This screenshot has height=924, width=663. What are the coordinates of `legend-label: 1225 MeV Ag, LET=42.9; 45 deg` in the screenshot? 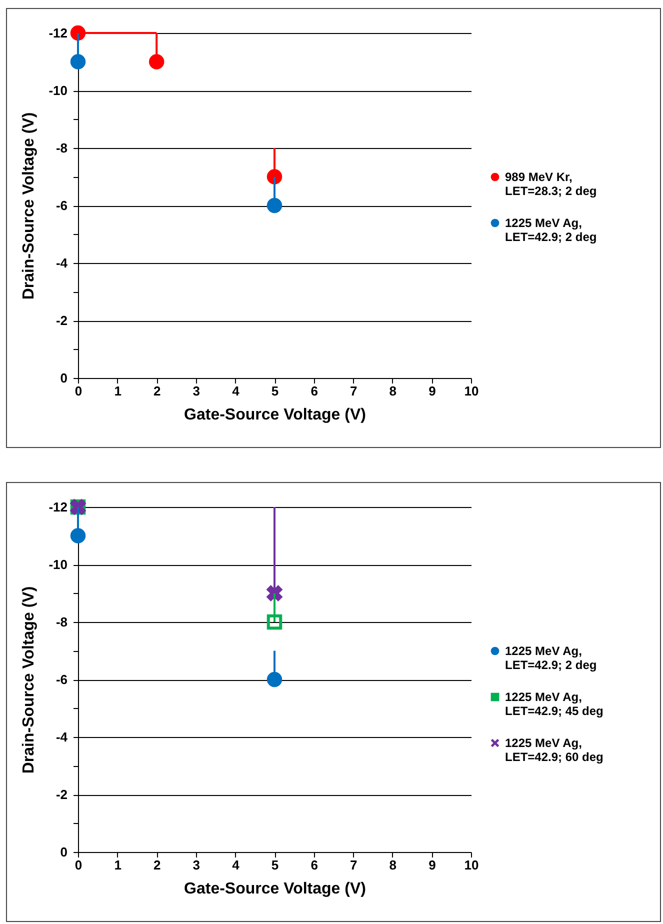 It's located at (554, 704).